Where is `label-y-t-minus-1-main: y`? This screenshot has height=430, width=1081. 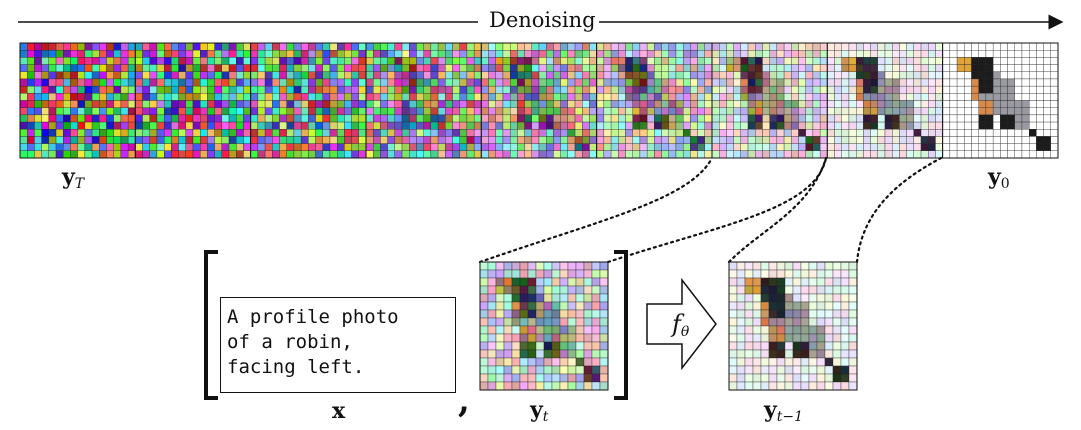 label-y-t-minus-1-main: y is located at coordinates (770, 410).